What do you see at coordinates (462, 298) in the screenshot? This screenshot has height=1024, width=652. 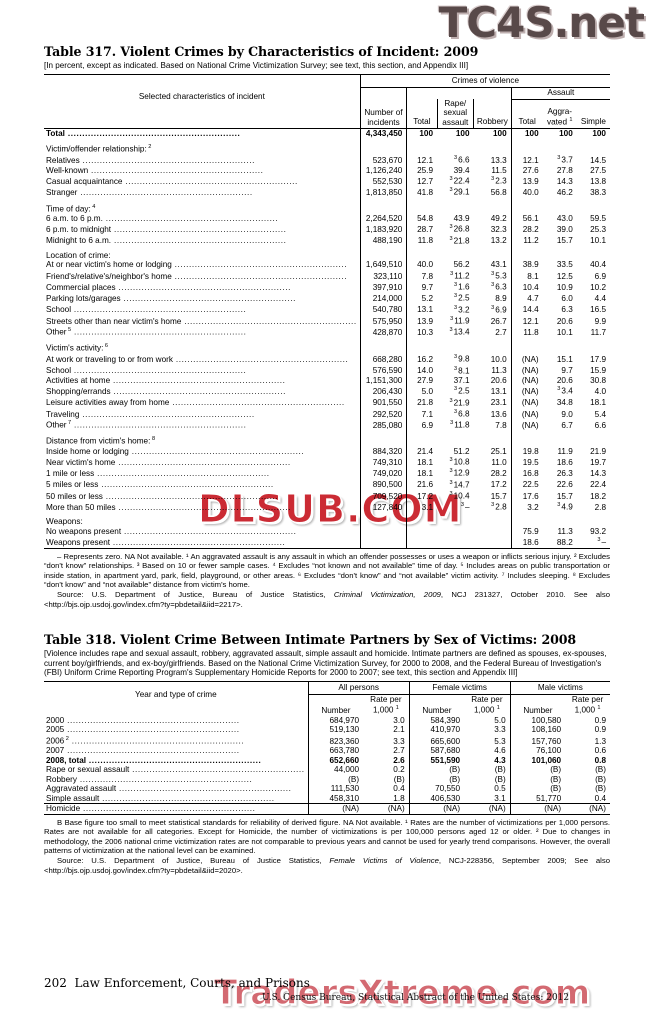 I see `row-value: 32.5` at bounding box center [462, 298].